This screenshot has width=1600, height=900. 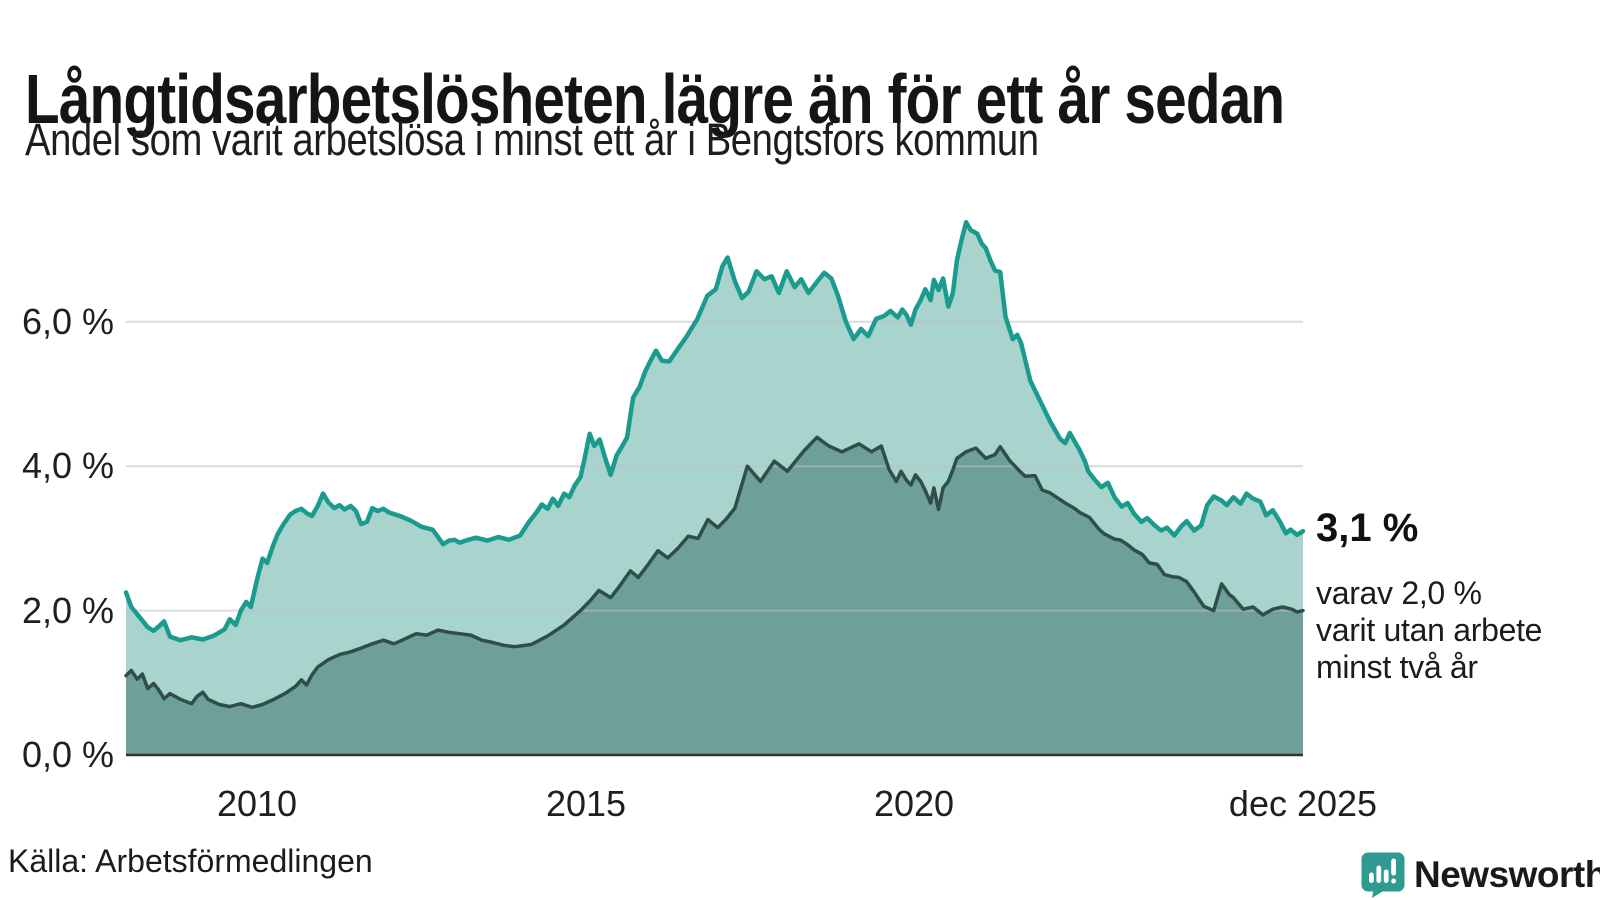 What do you see at coordinates (1429, 630) in the screenshot?
I see `annotation-line: varit utan arbete` at bounding box center [1429, 630].